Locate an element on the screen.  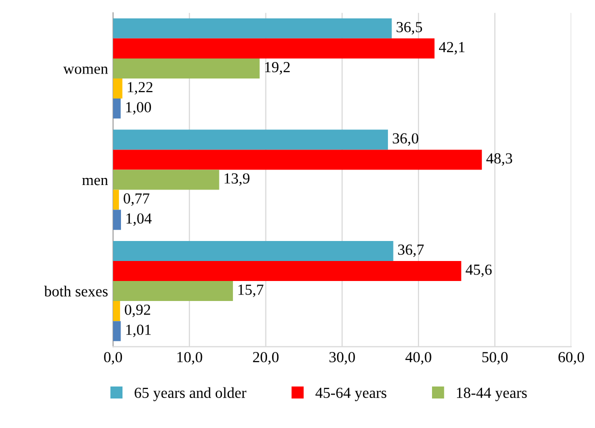
data-label: 36,5 is located at coordinates (409, 28).